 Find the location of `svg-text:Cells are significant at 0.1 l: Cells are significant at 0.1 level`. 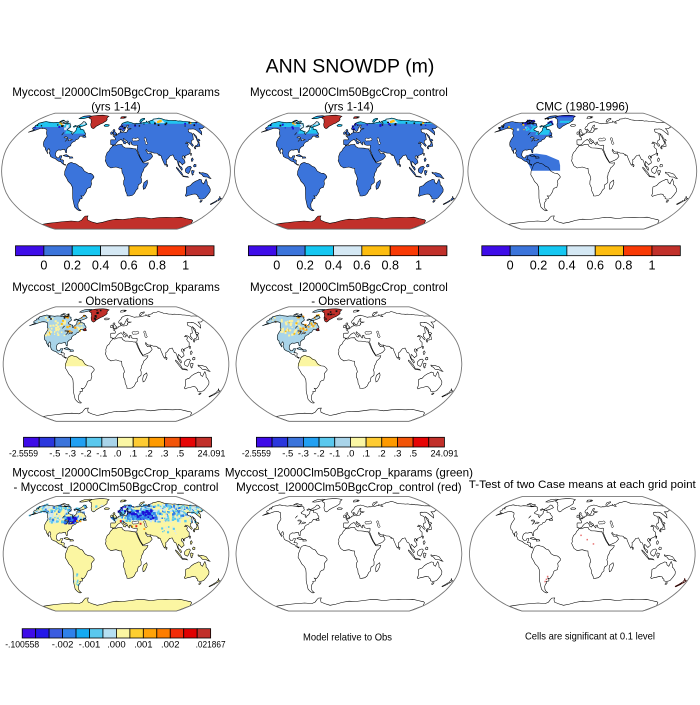

svg-text:Cells are significant at 0.1 l: Cells are significant at 0.1 level is located at coordinates (590, 636).